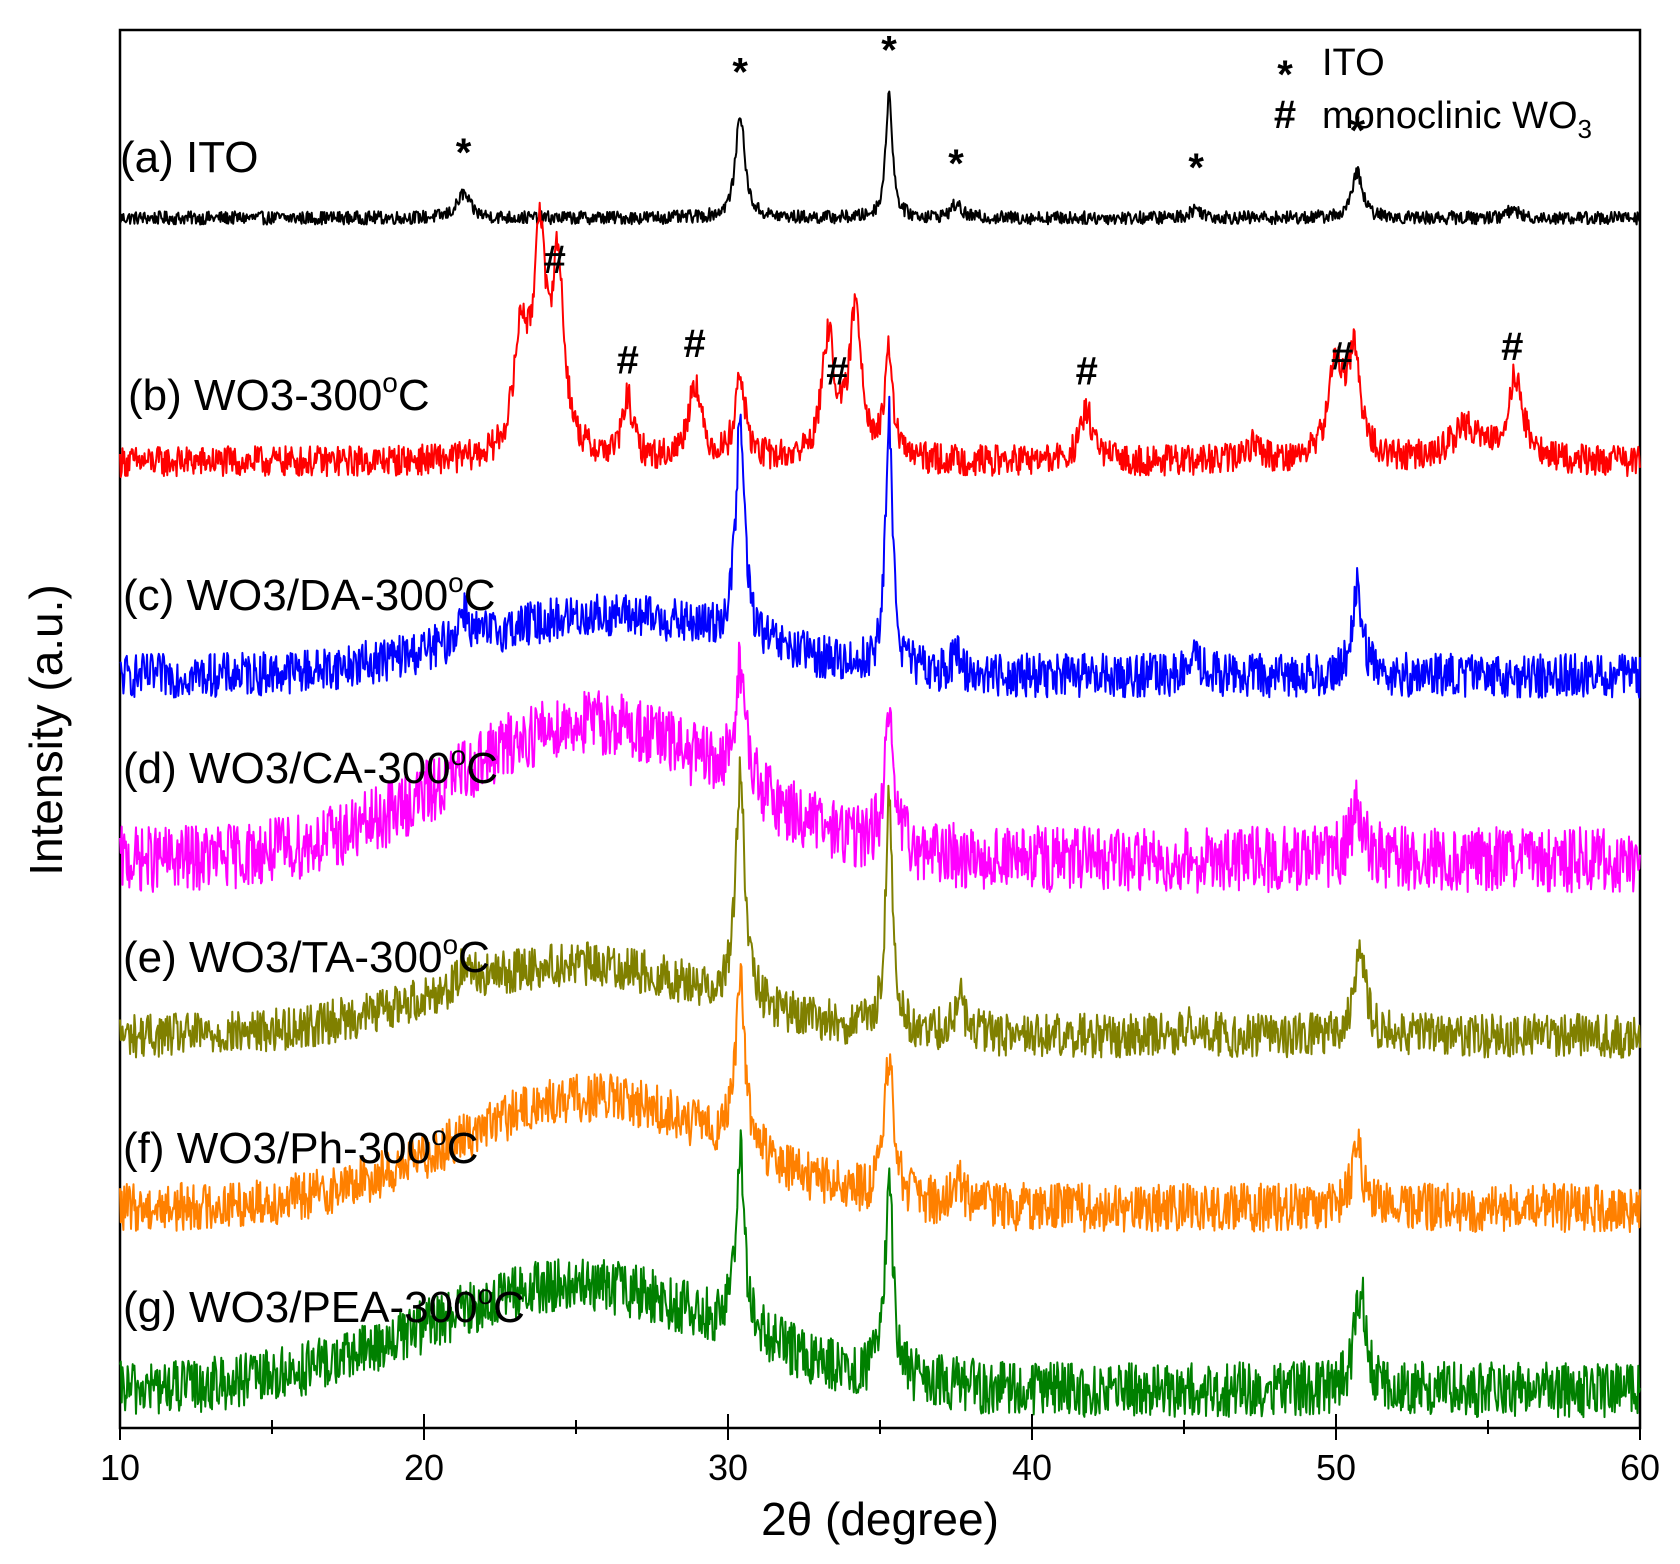  I want to click on x-tick-label-50: 50, so click(1336, 1467).